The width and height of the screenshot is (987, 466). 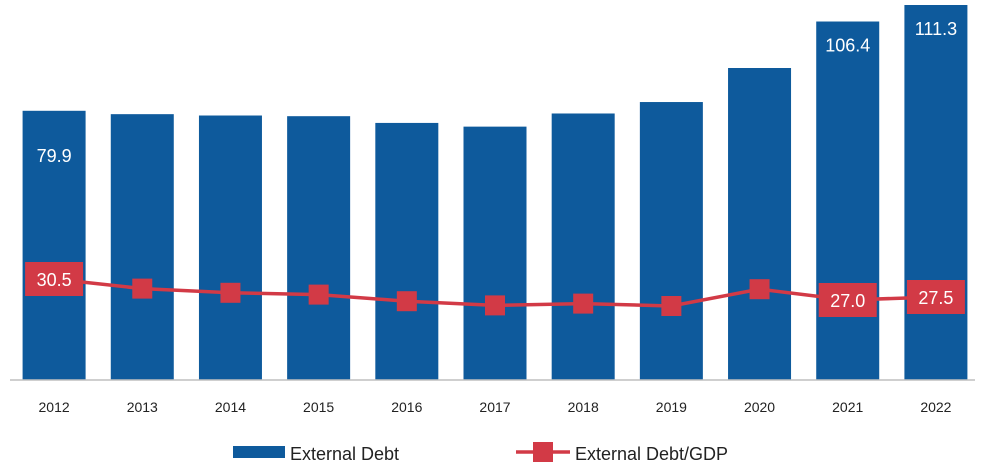 I want to click on bar-2015, so click(x=319, y=248).